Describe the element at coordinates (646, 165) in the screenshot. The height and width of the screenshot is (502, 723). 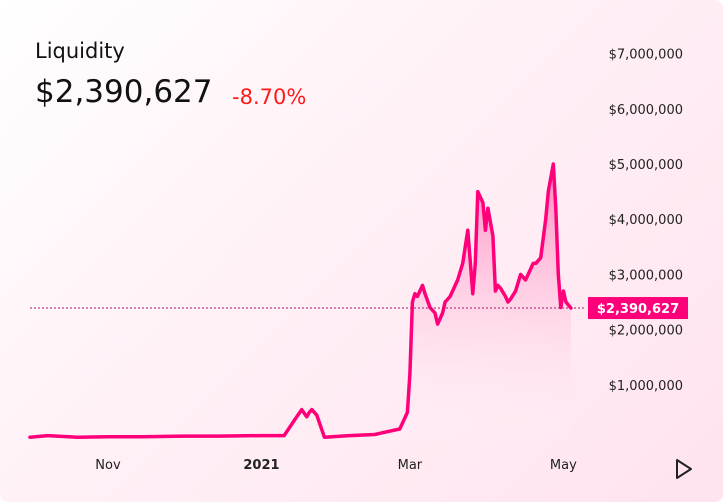
I see `y-tick-label: $5,000,000` at that location.